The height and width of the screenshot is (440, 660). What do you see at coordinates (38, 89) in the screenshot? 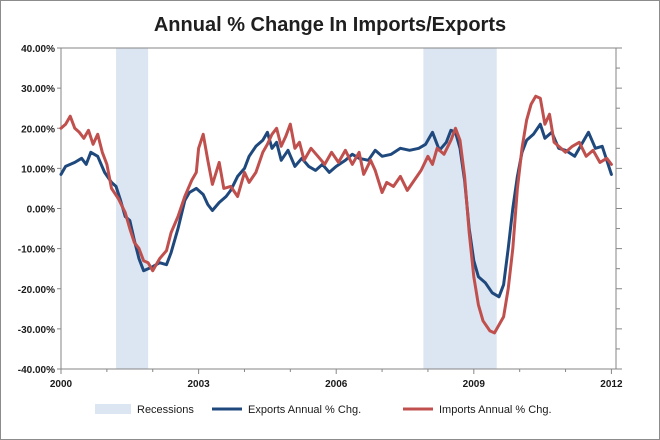
I see `y-tick-label: 30.00%` at bounding box center [38, 89].